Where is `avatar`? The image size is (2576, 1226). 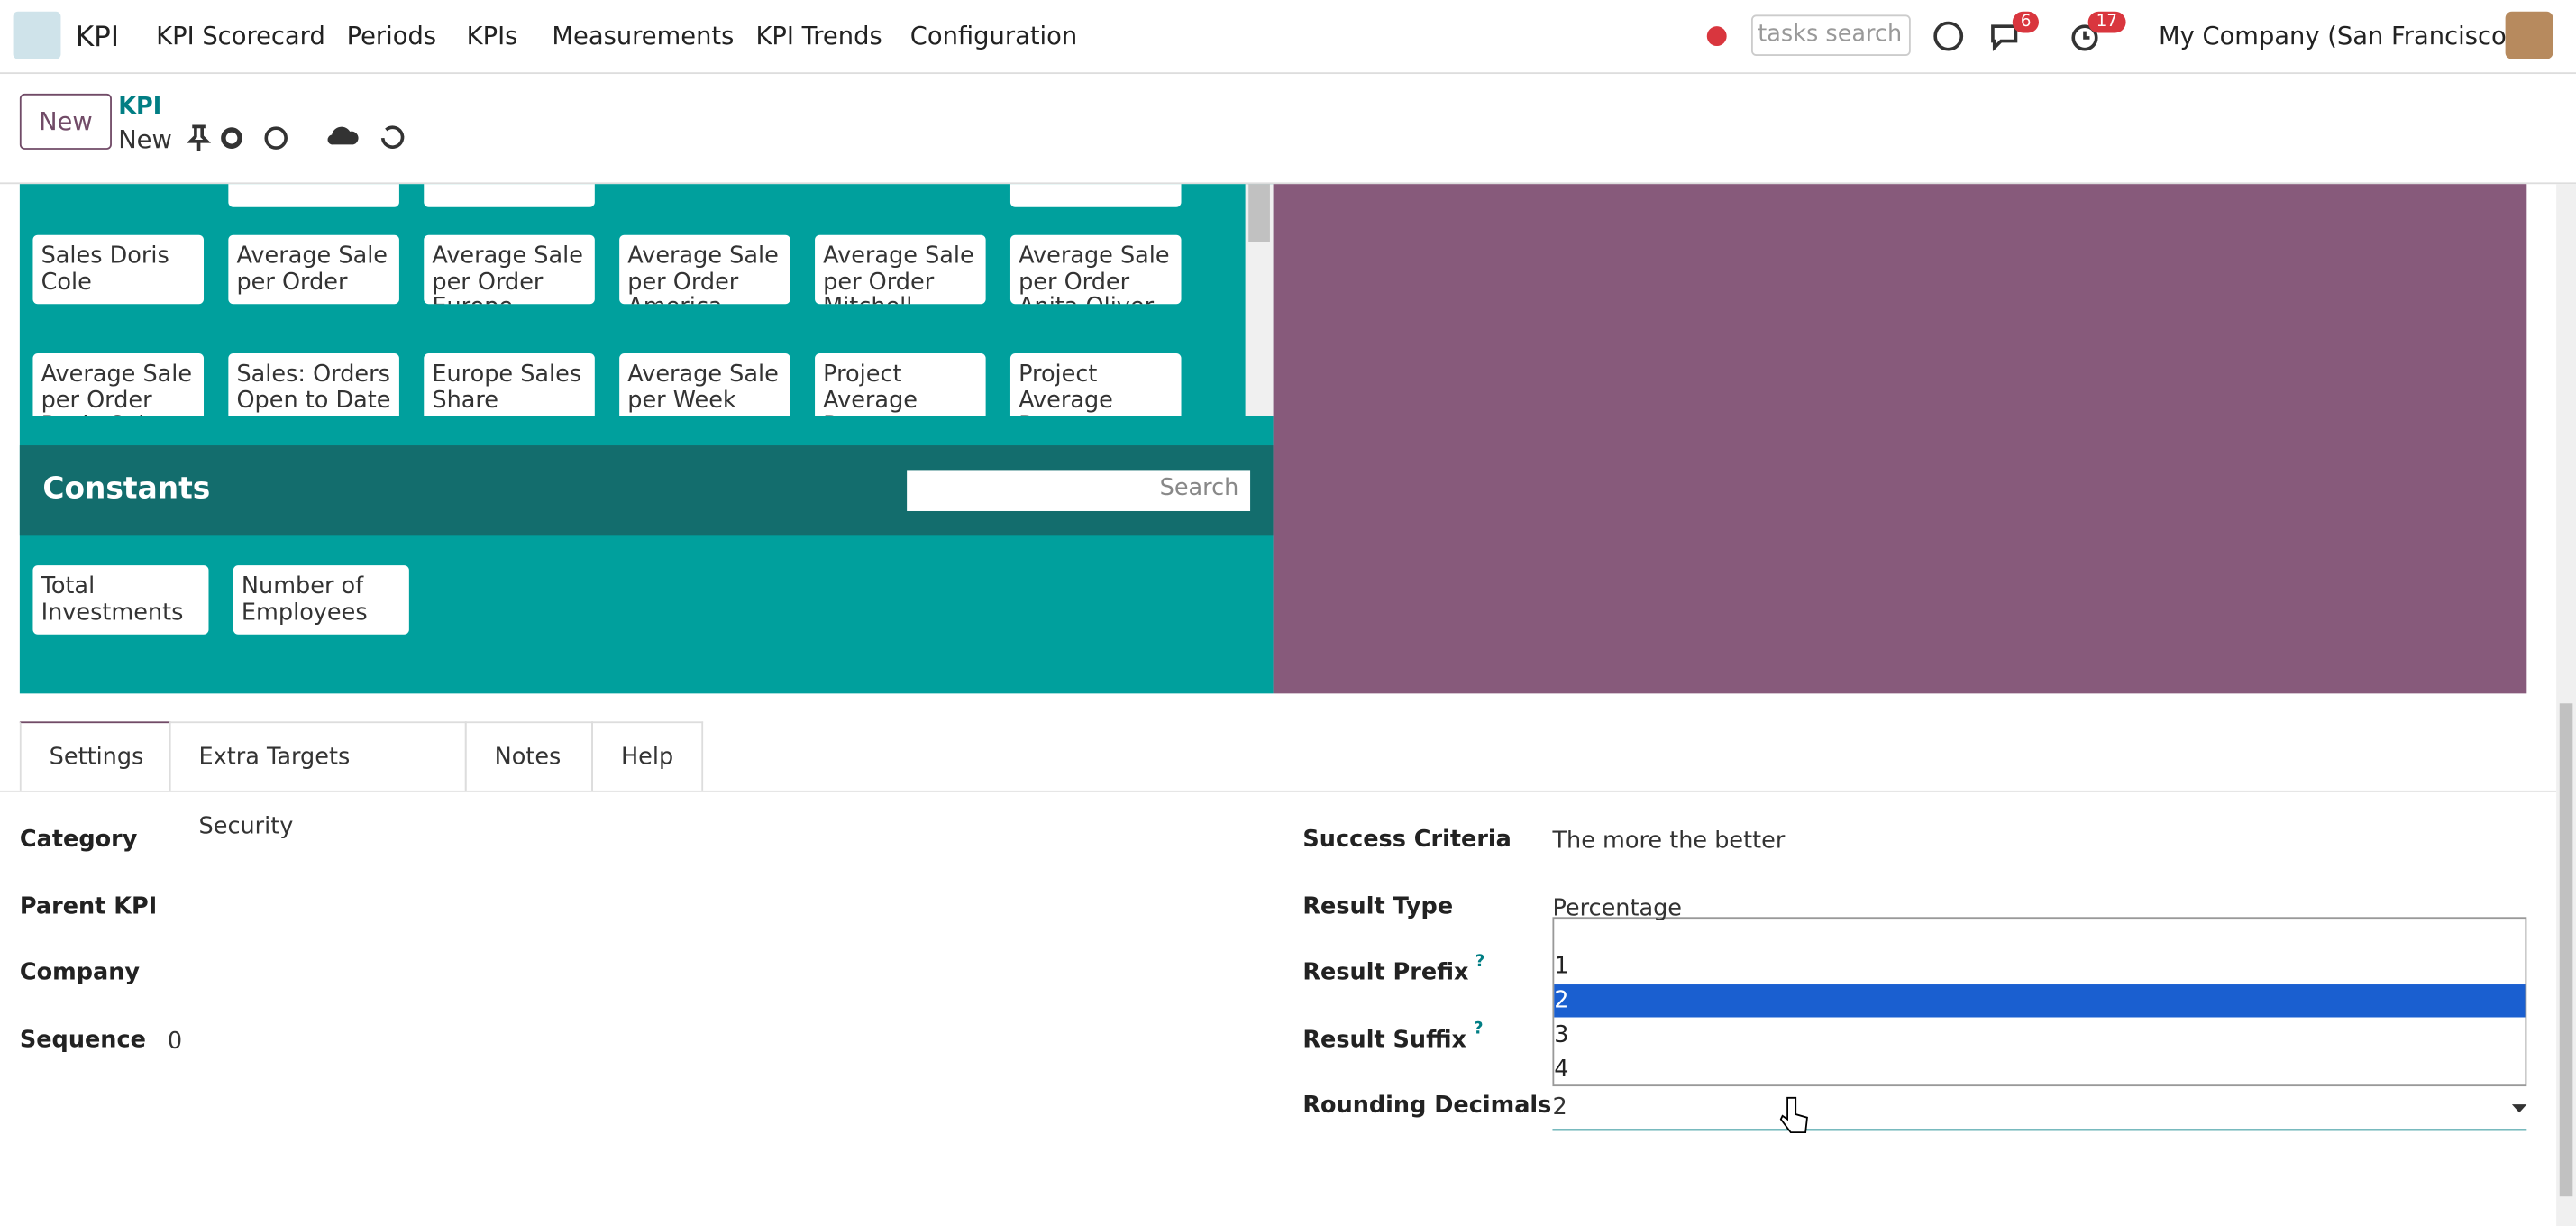 avatar is located at coordinates (2529, 35).